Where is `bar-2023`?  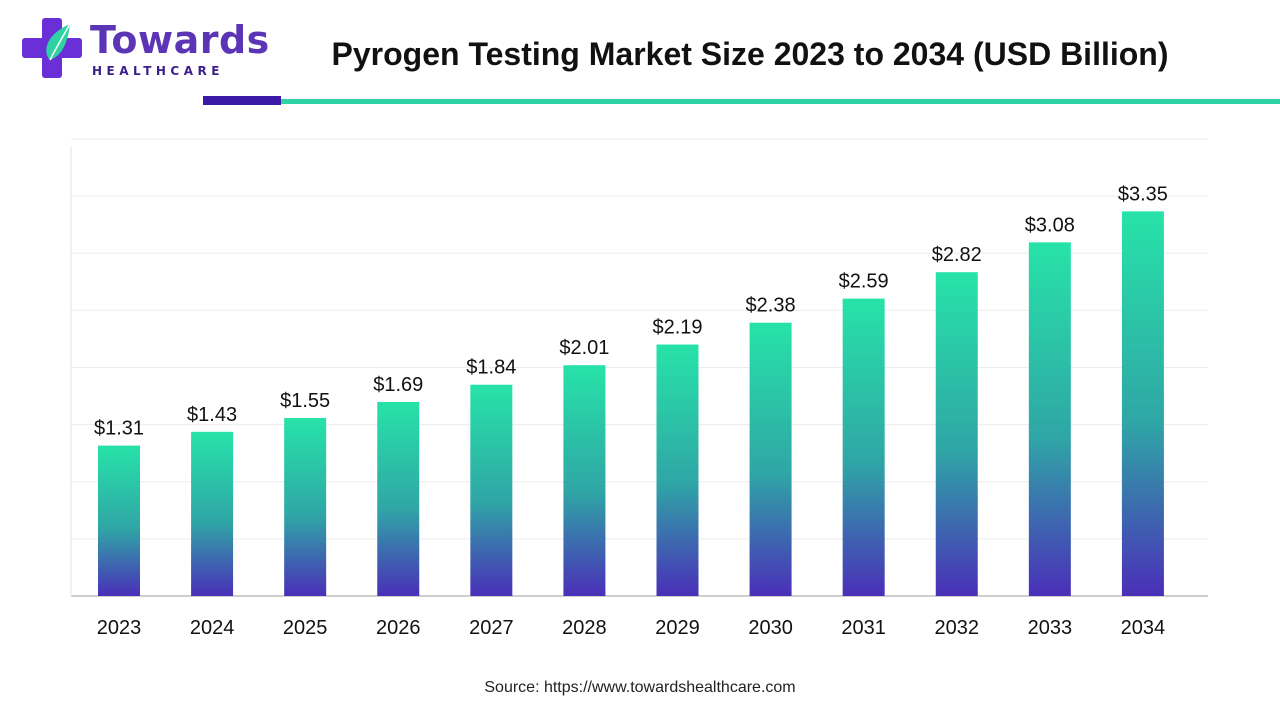
bar-2023 is located at coordinates (119, 520).